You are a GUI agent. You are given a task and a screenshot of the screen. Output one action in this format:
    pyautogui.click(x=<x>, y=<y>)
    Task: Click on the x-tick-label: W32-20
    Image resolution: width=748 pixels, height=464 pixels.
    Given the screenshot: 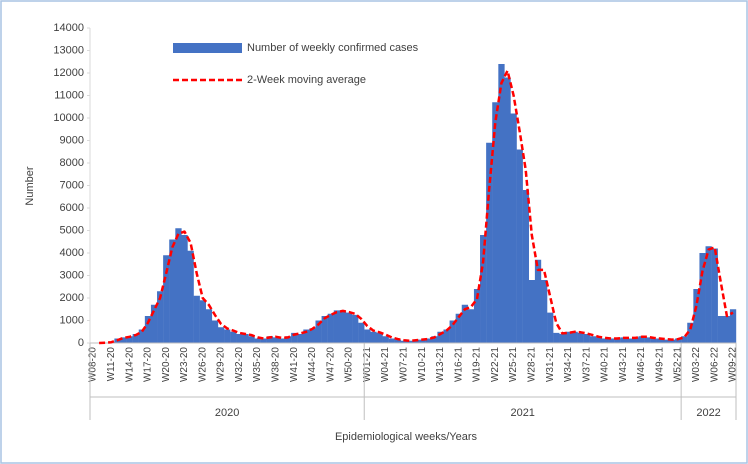 What is the action you would take?
    pyautogui.click(x=239, y=364)
    